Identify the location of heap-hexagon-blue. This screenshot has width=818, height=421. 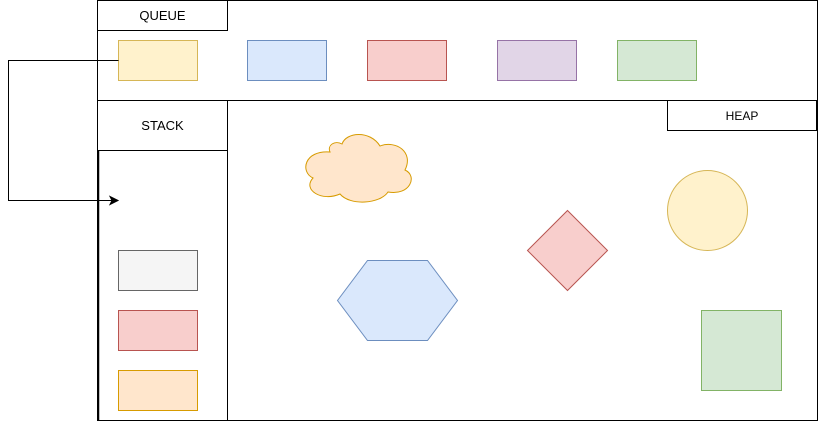
(397, 300).